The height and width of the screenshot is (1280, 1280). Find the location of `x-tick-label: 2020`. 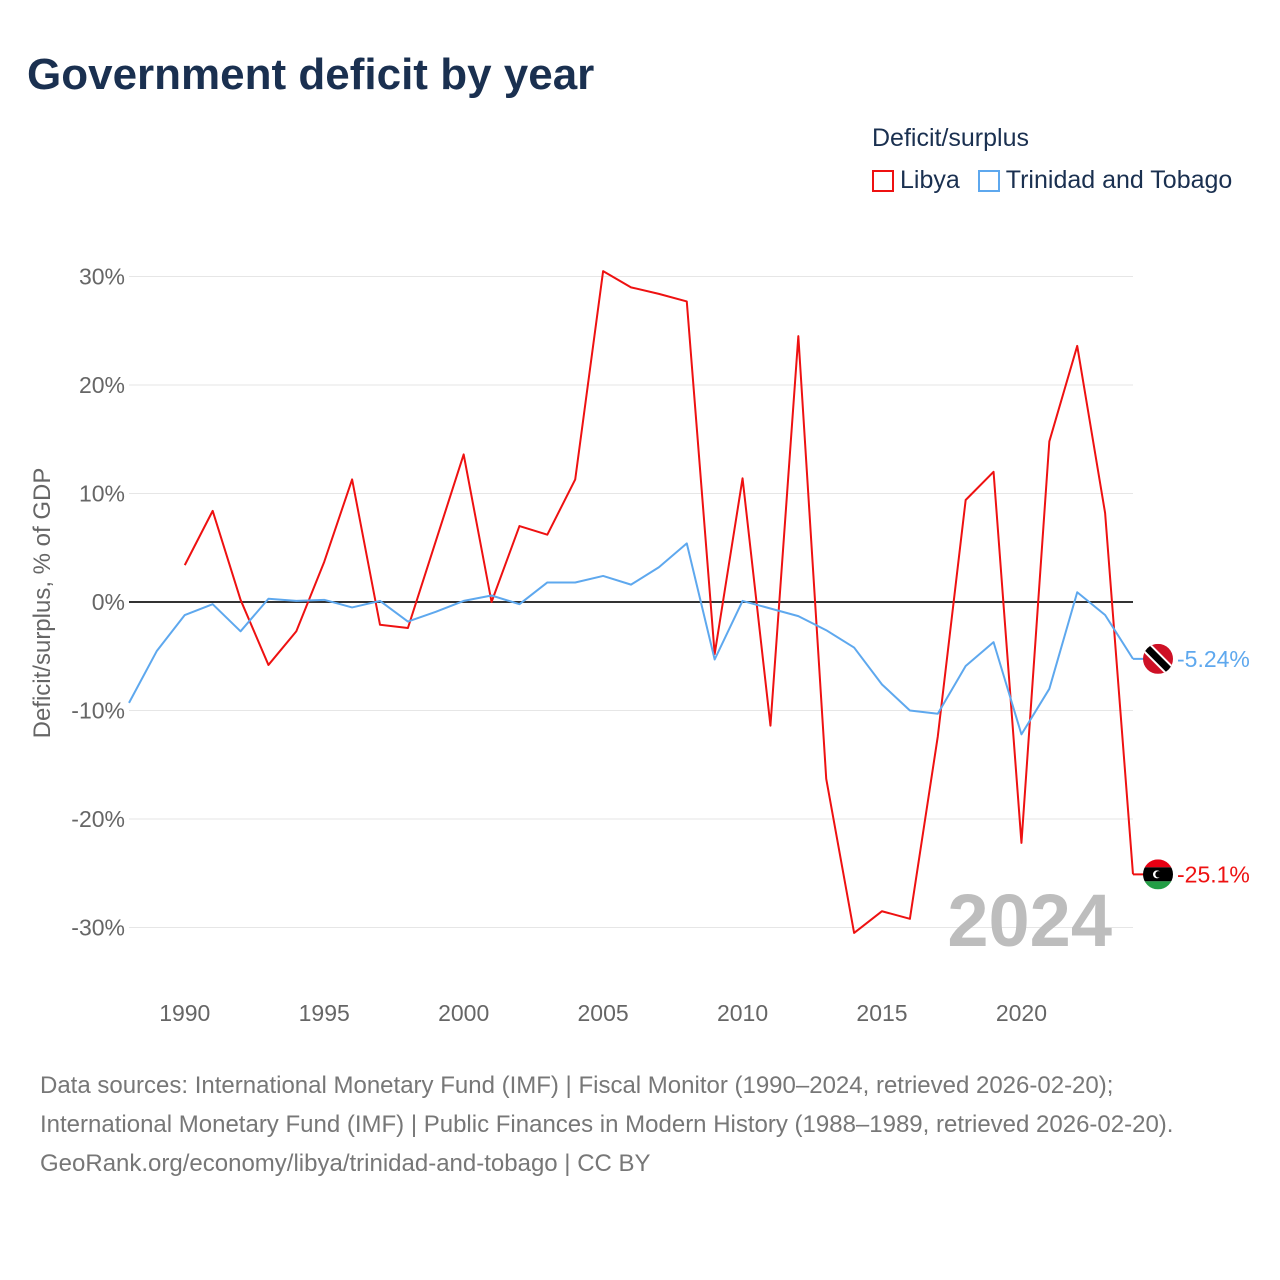

x-tick-label: 2020 is located at coordinates (1021, 1013).